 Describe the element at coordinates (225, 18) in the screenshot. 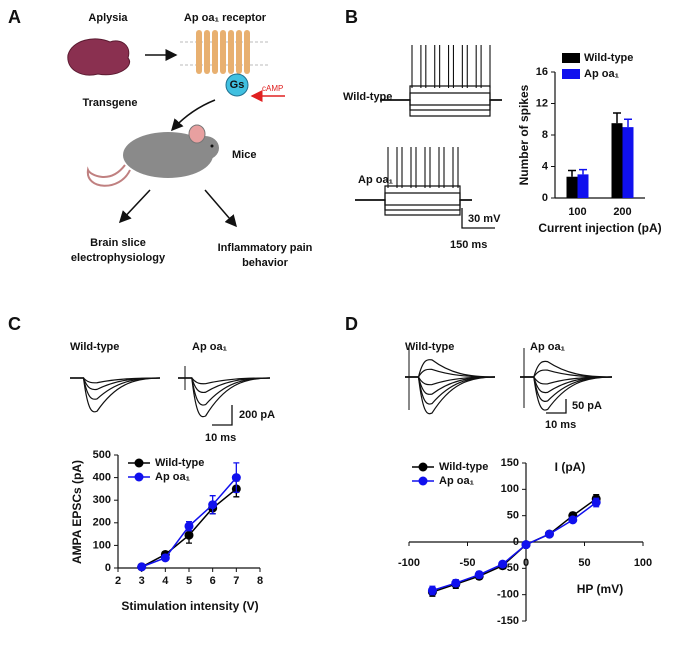

I see `label: Ap oa₁ receptor` at that location.